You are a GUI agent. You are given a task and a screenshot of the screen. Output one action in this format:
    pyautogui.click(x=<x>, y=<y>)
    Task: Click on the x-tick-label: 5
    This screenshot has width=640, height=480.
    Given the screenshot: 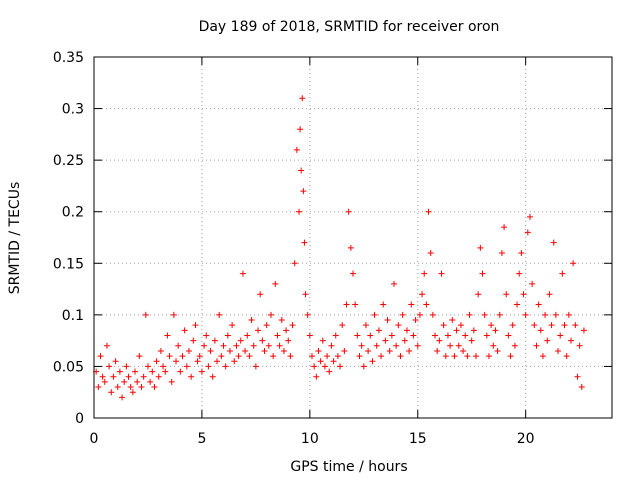 What is the action you would take?
    pyautogui.click(x=201, y=439)
    